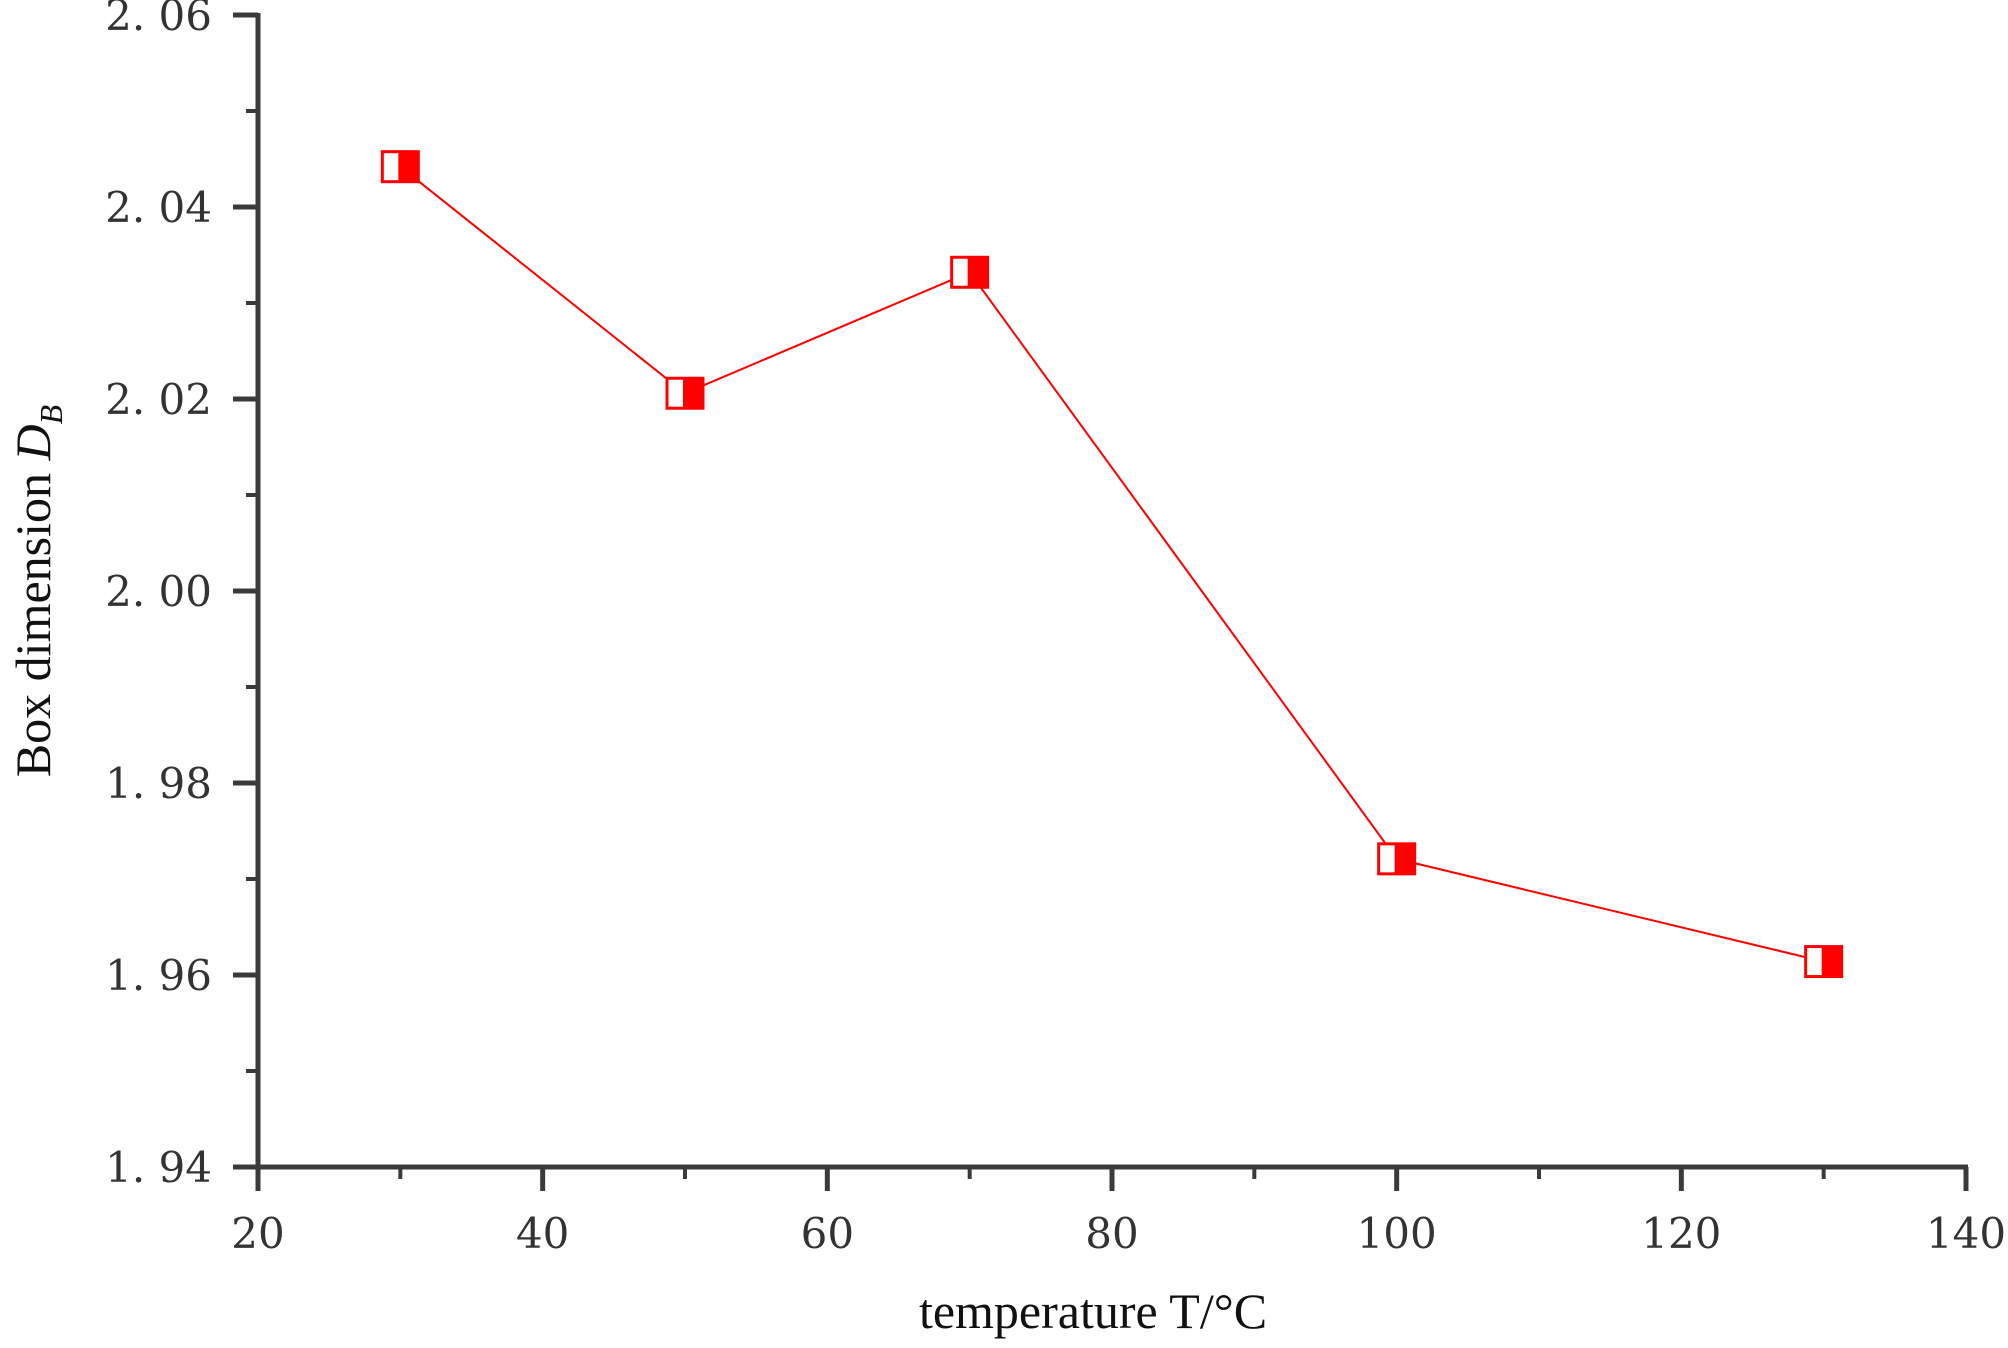  What do you see at coordinates (51, 415) in the screenshot?
I see `y-axis-title-subscript: B` at bounding box center [51, 415].